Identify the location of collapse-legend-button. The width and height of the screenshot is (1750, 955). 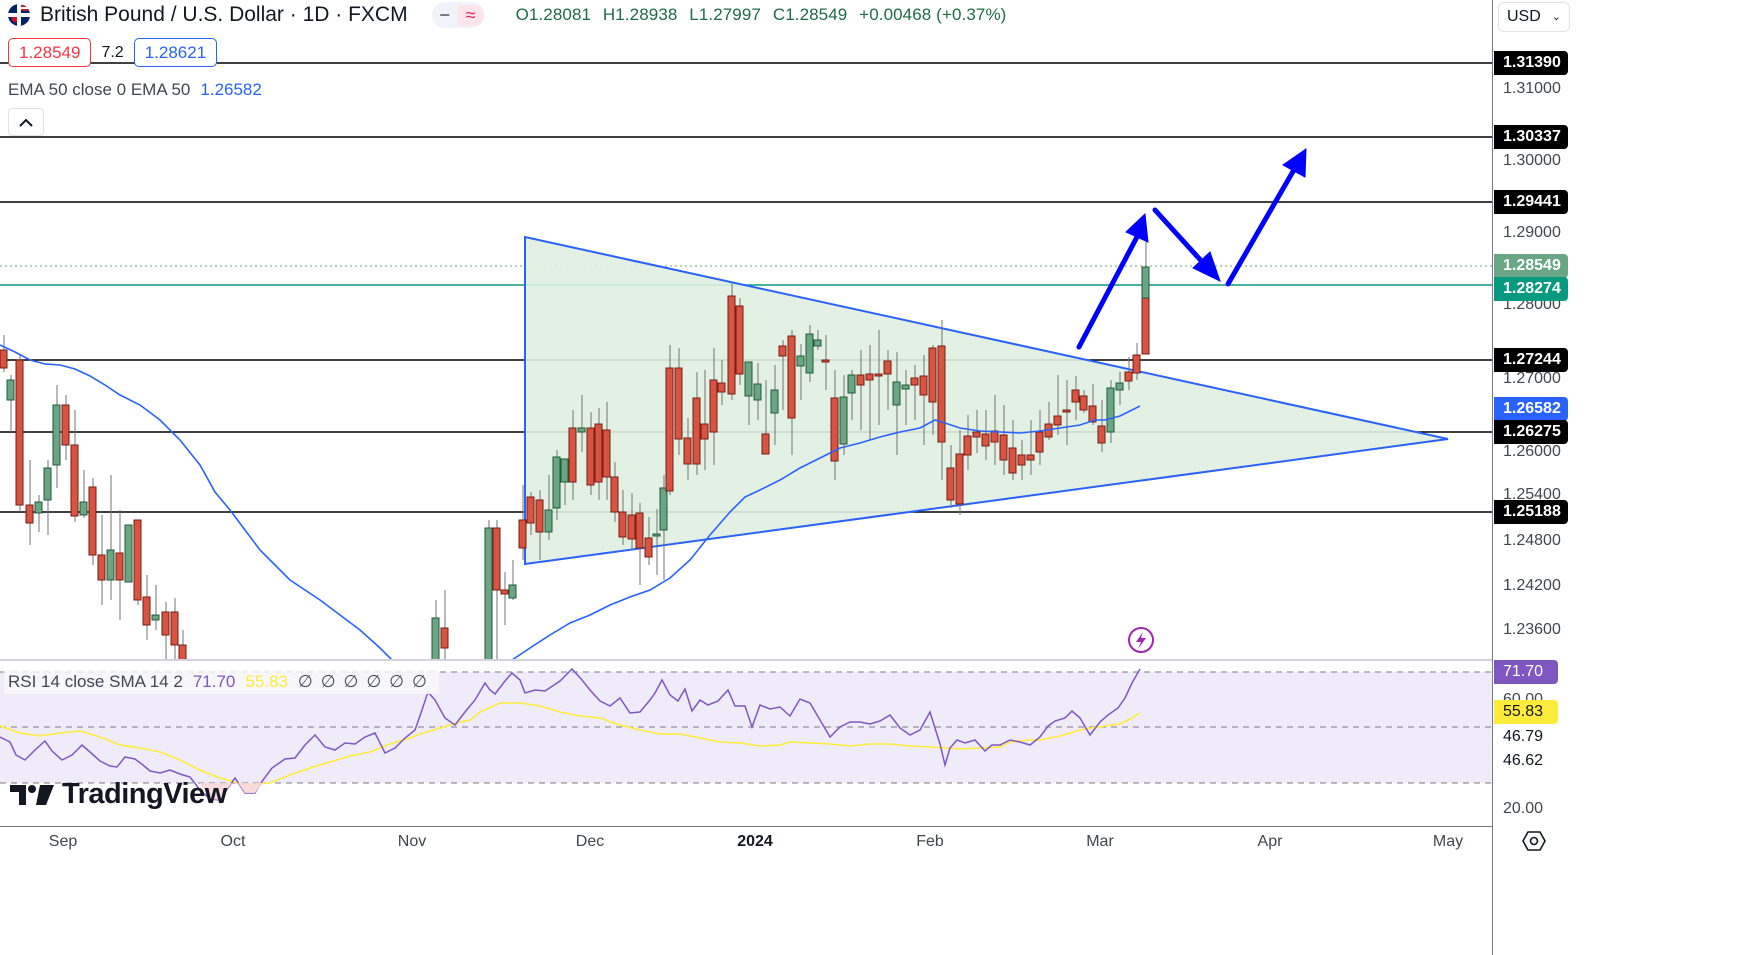
(26, 122).